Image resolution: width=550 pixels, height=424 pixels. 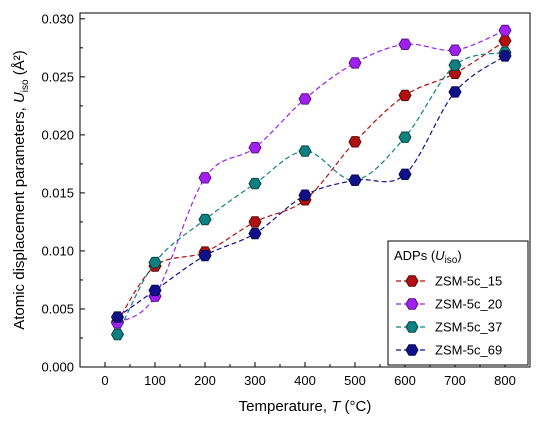 I want to click on legend-title: ADPs (Uiso), so click(x=428, y=257).